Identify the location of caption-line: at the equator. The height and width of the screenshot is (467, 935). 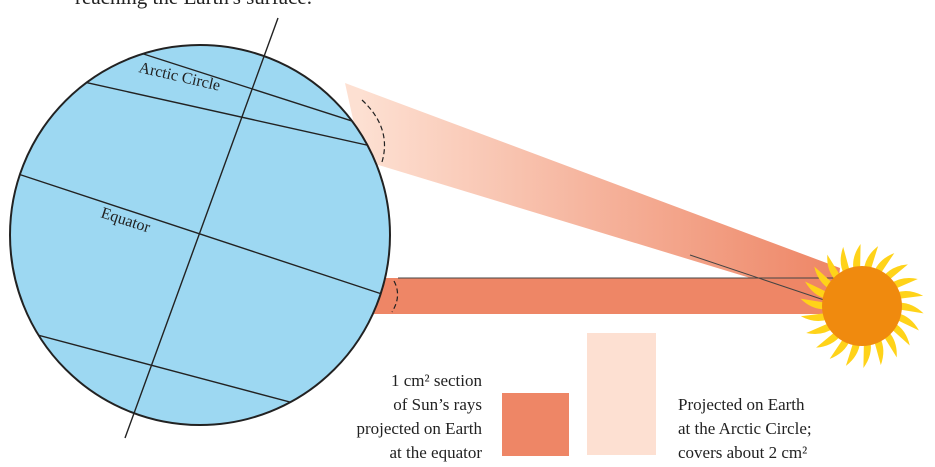
(435, 452).